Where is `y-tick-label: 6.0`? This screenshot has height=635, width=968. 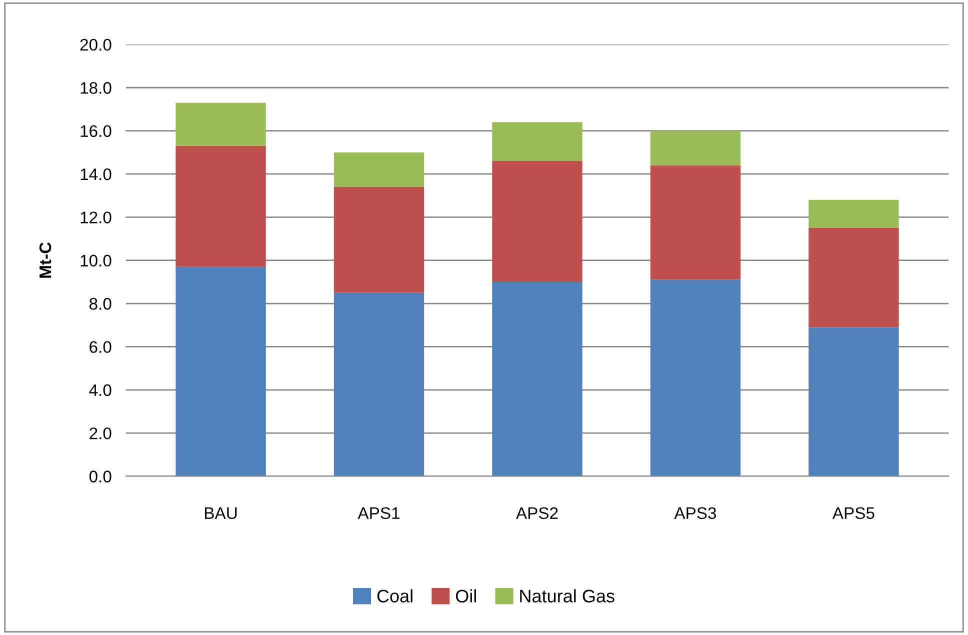 y-tick-label: 6.0 is located at coordinates (101, 347).